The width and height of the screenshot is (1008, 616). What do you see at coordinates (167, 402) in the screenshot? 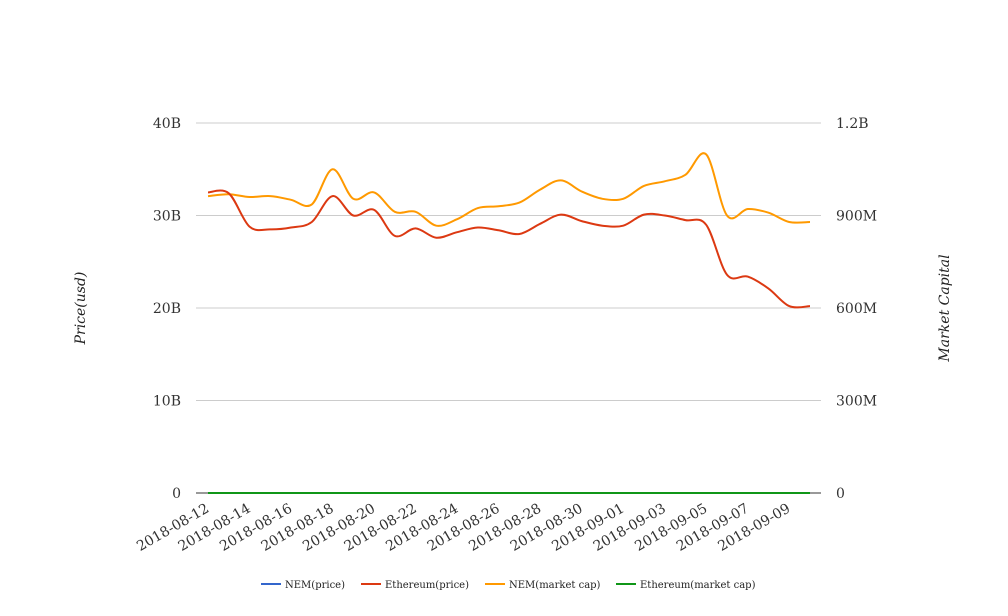
I see `left-tick-label: 10B` at bounding box center [167, 402].